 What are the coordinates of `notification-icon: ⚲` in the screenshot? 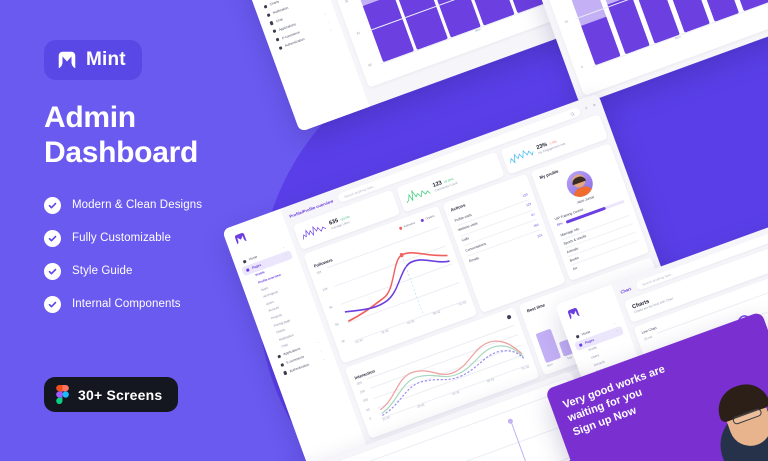 It's located at (586, 108).